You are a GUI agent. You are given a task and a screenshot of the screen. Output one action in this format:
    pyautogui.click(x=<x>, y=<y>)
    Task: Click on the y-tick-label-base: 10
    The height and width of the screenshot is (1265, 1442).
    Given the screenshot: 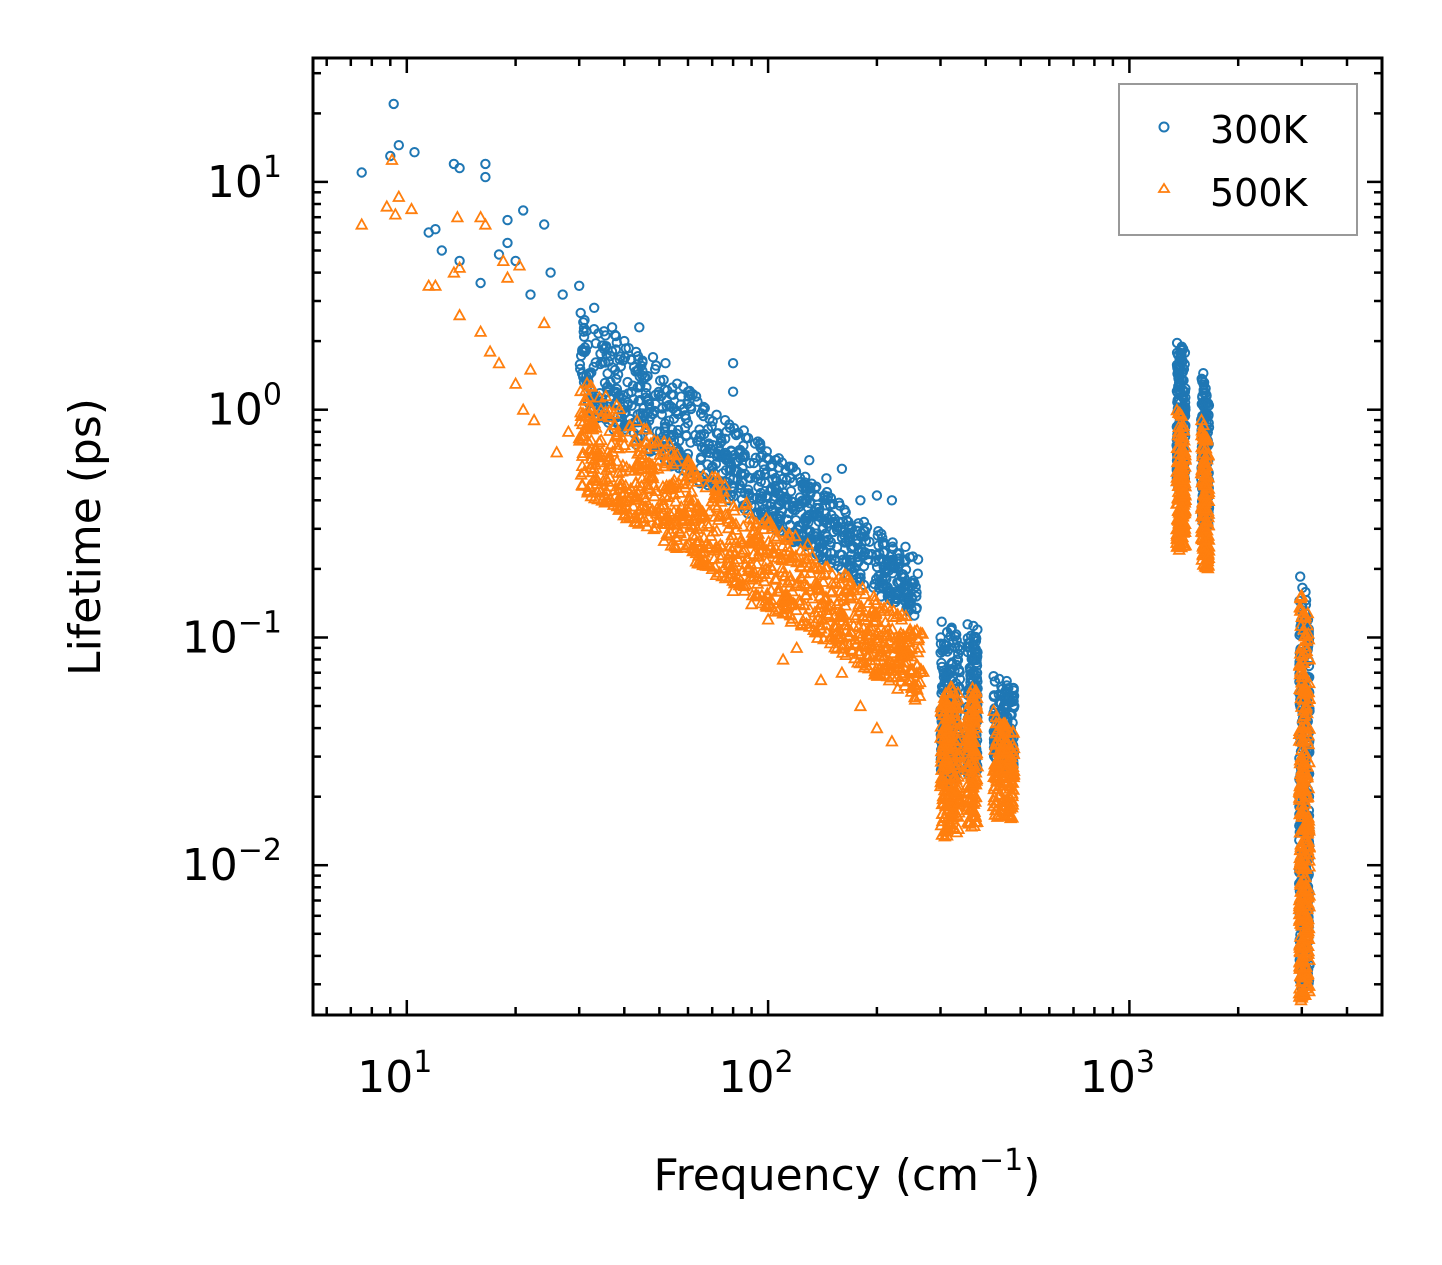 What is the action you would take?
    pyautogui.click(x=210, y=638)
    